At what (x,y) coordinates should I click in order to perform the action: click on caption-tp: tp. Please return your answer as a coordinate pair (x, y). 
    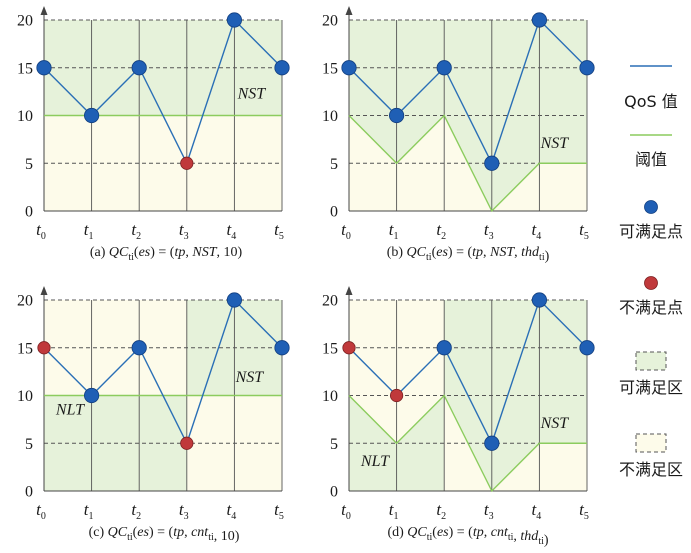
    Looking at the image, I should click on (179, 252).